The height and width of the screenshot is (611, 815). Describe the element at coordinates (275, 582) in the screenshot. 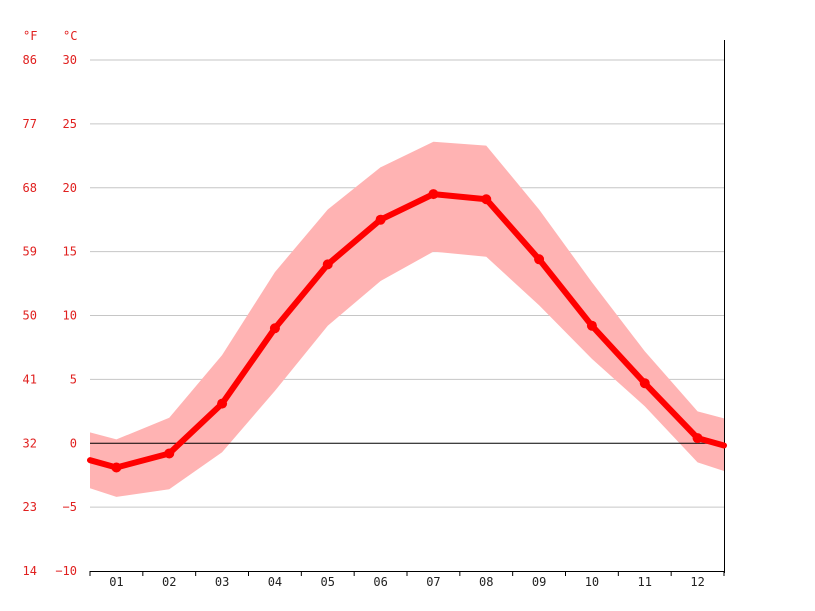

I see `x-tick-label: 04` at that location.